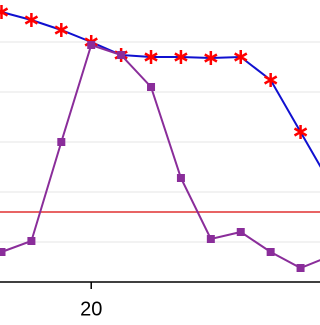 The width and height of the screenshot is (320, 325). What do you see at coordinates (91, 309) in the screenshot?
I see `x-tick-label: 20` at bounding box center [91, 309].